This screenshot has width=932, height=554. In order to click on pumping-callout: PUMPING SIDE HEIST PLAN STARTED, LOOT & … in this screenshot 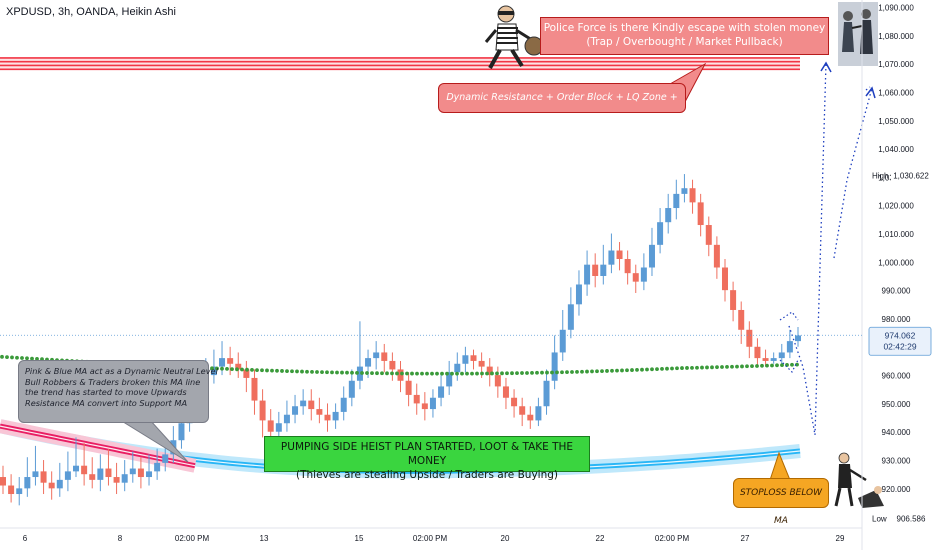, I will do `click(427, 458)`.